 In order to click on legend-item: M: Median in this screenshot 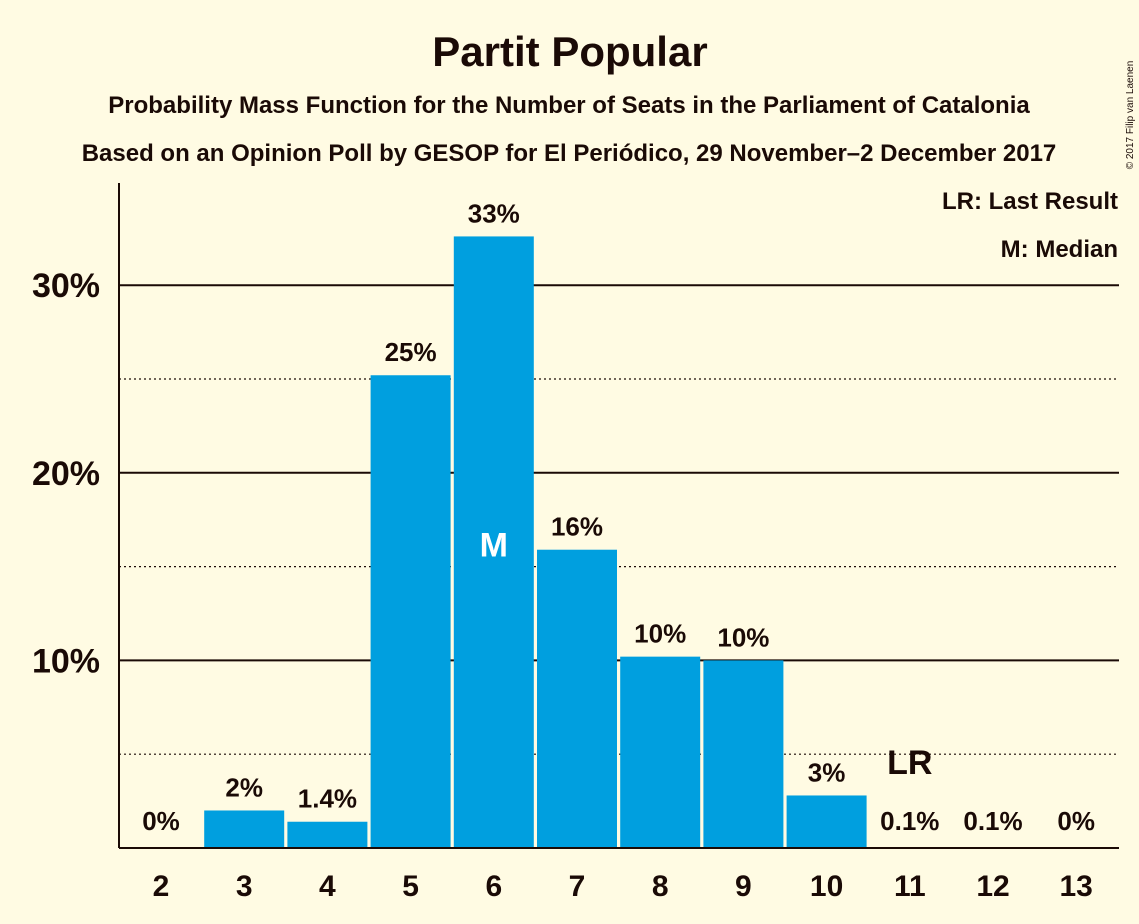, I will do `click(1059, 249)`.